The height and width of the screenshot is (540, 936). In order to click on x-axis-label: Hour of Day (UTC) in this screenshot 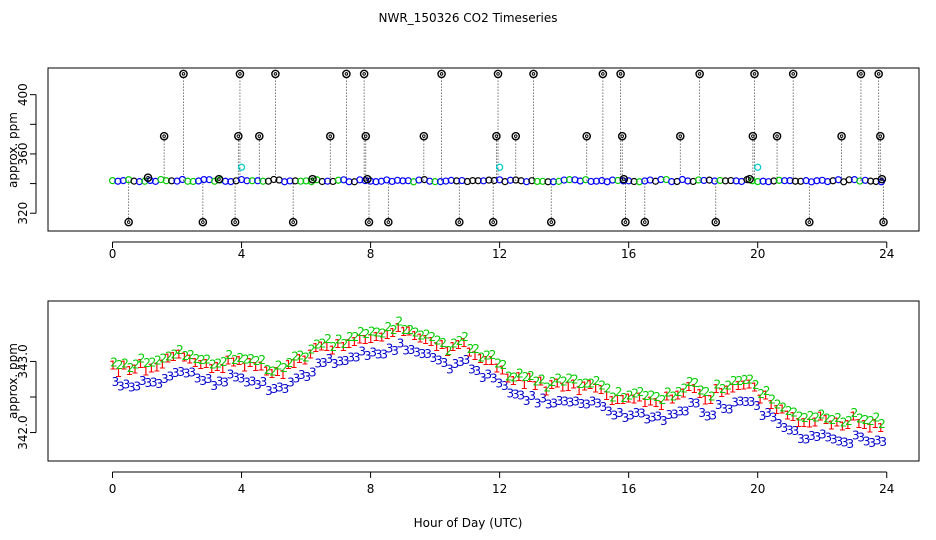, I will do `click(468, 523)`.